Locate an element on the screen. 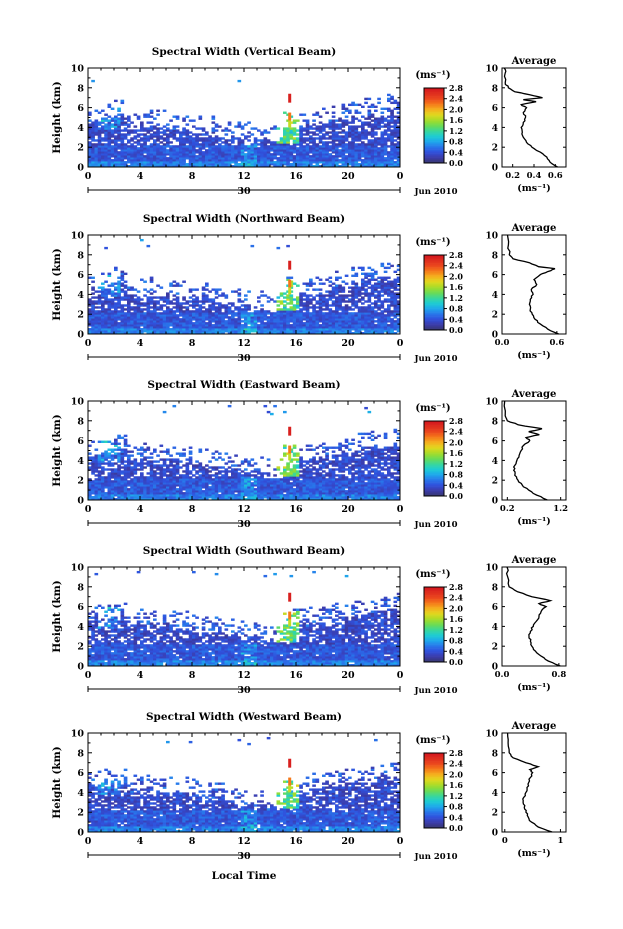 This screenshot has height=929, width=623. x-tick-label: 16 is located at coordinates (296, 343).